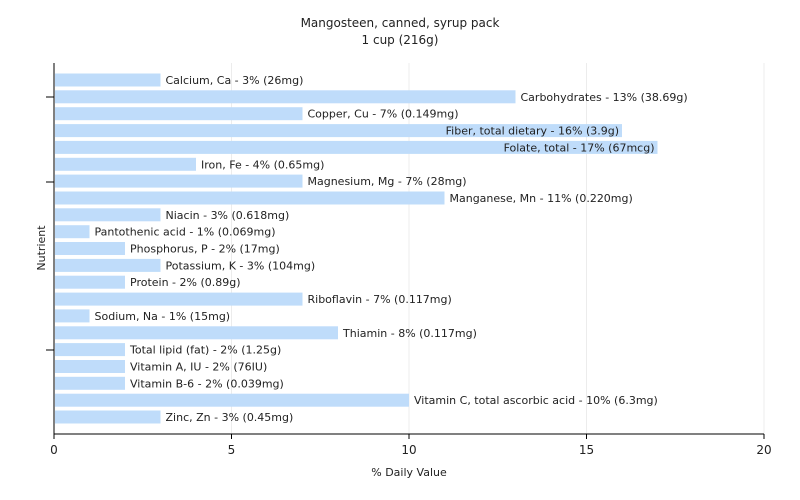  What do you see at coordinates (205, 249) in the screenshot?
I see `bar-label: Phosphorus, P - 2% (17mg)` at bounding box center [205, 249].